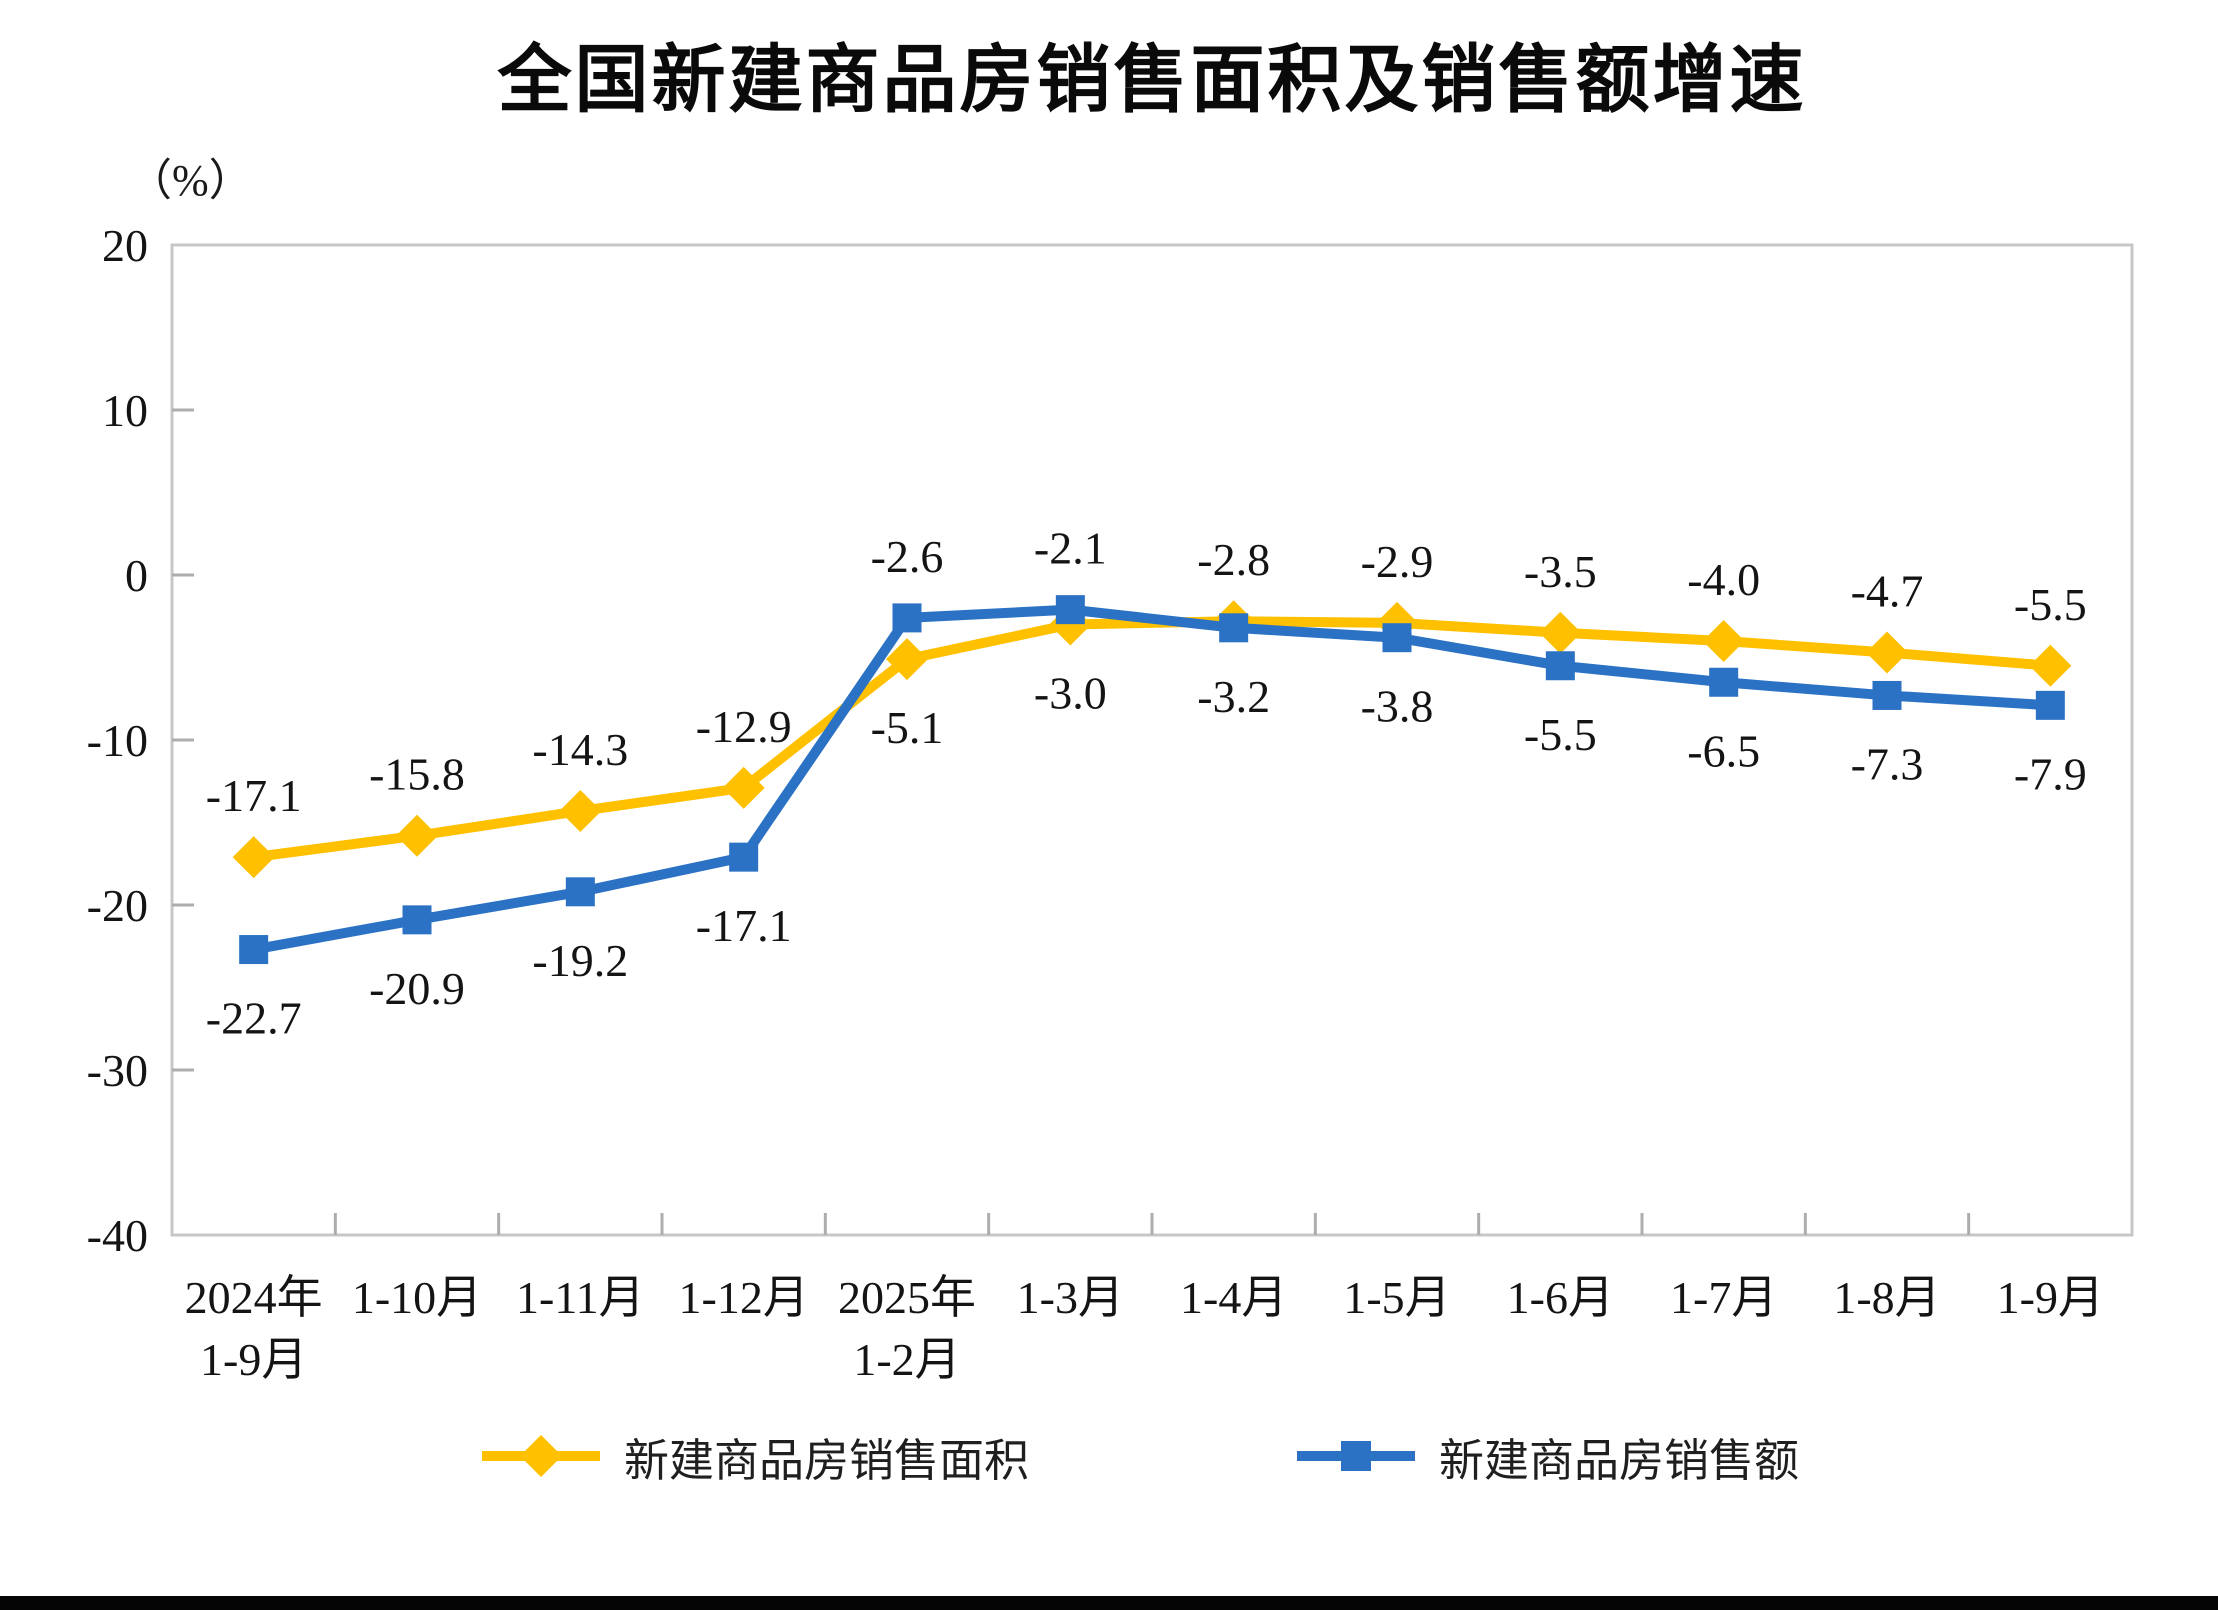 This screenshot has height=1610, width=2218. I want to click on x-tick-label: 1-3月, so click(1070, 1297).